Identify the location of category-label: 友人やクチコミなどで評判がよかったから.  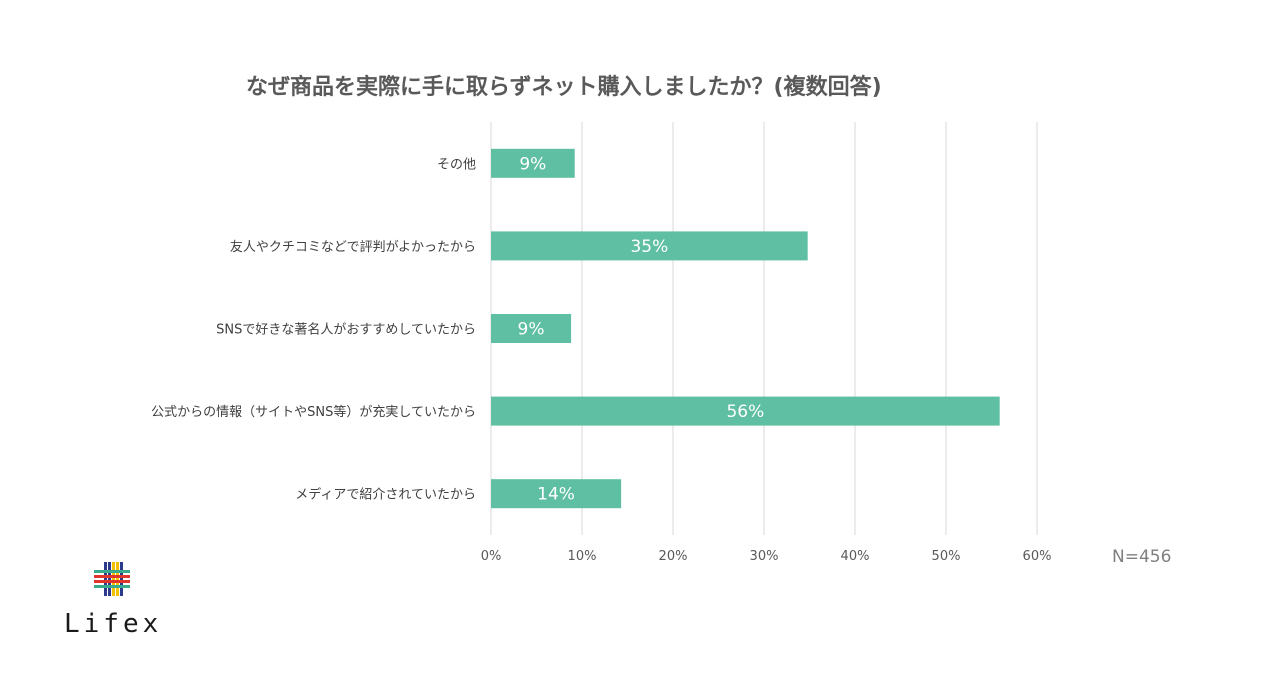
(353, 247).